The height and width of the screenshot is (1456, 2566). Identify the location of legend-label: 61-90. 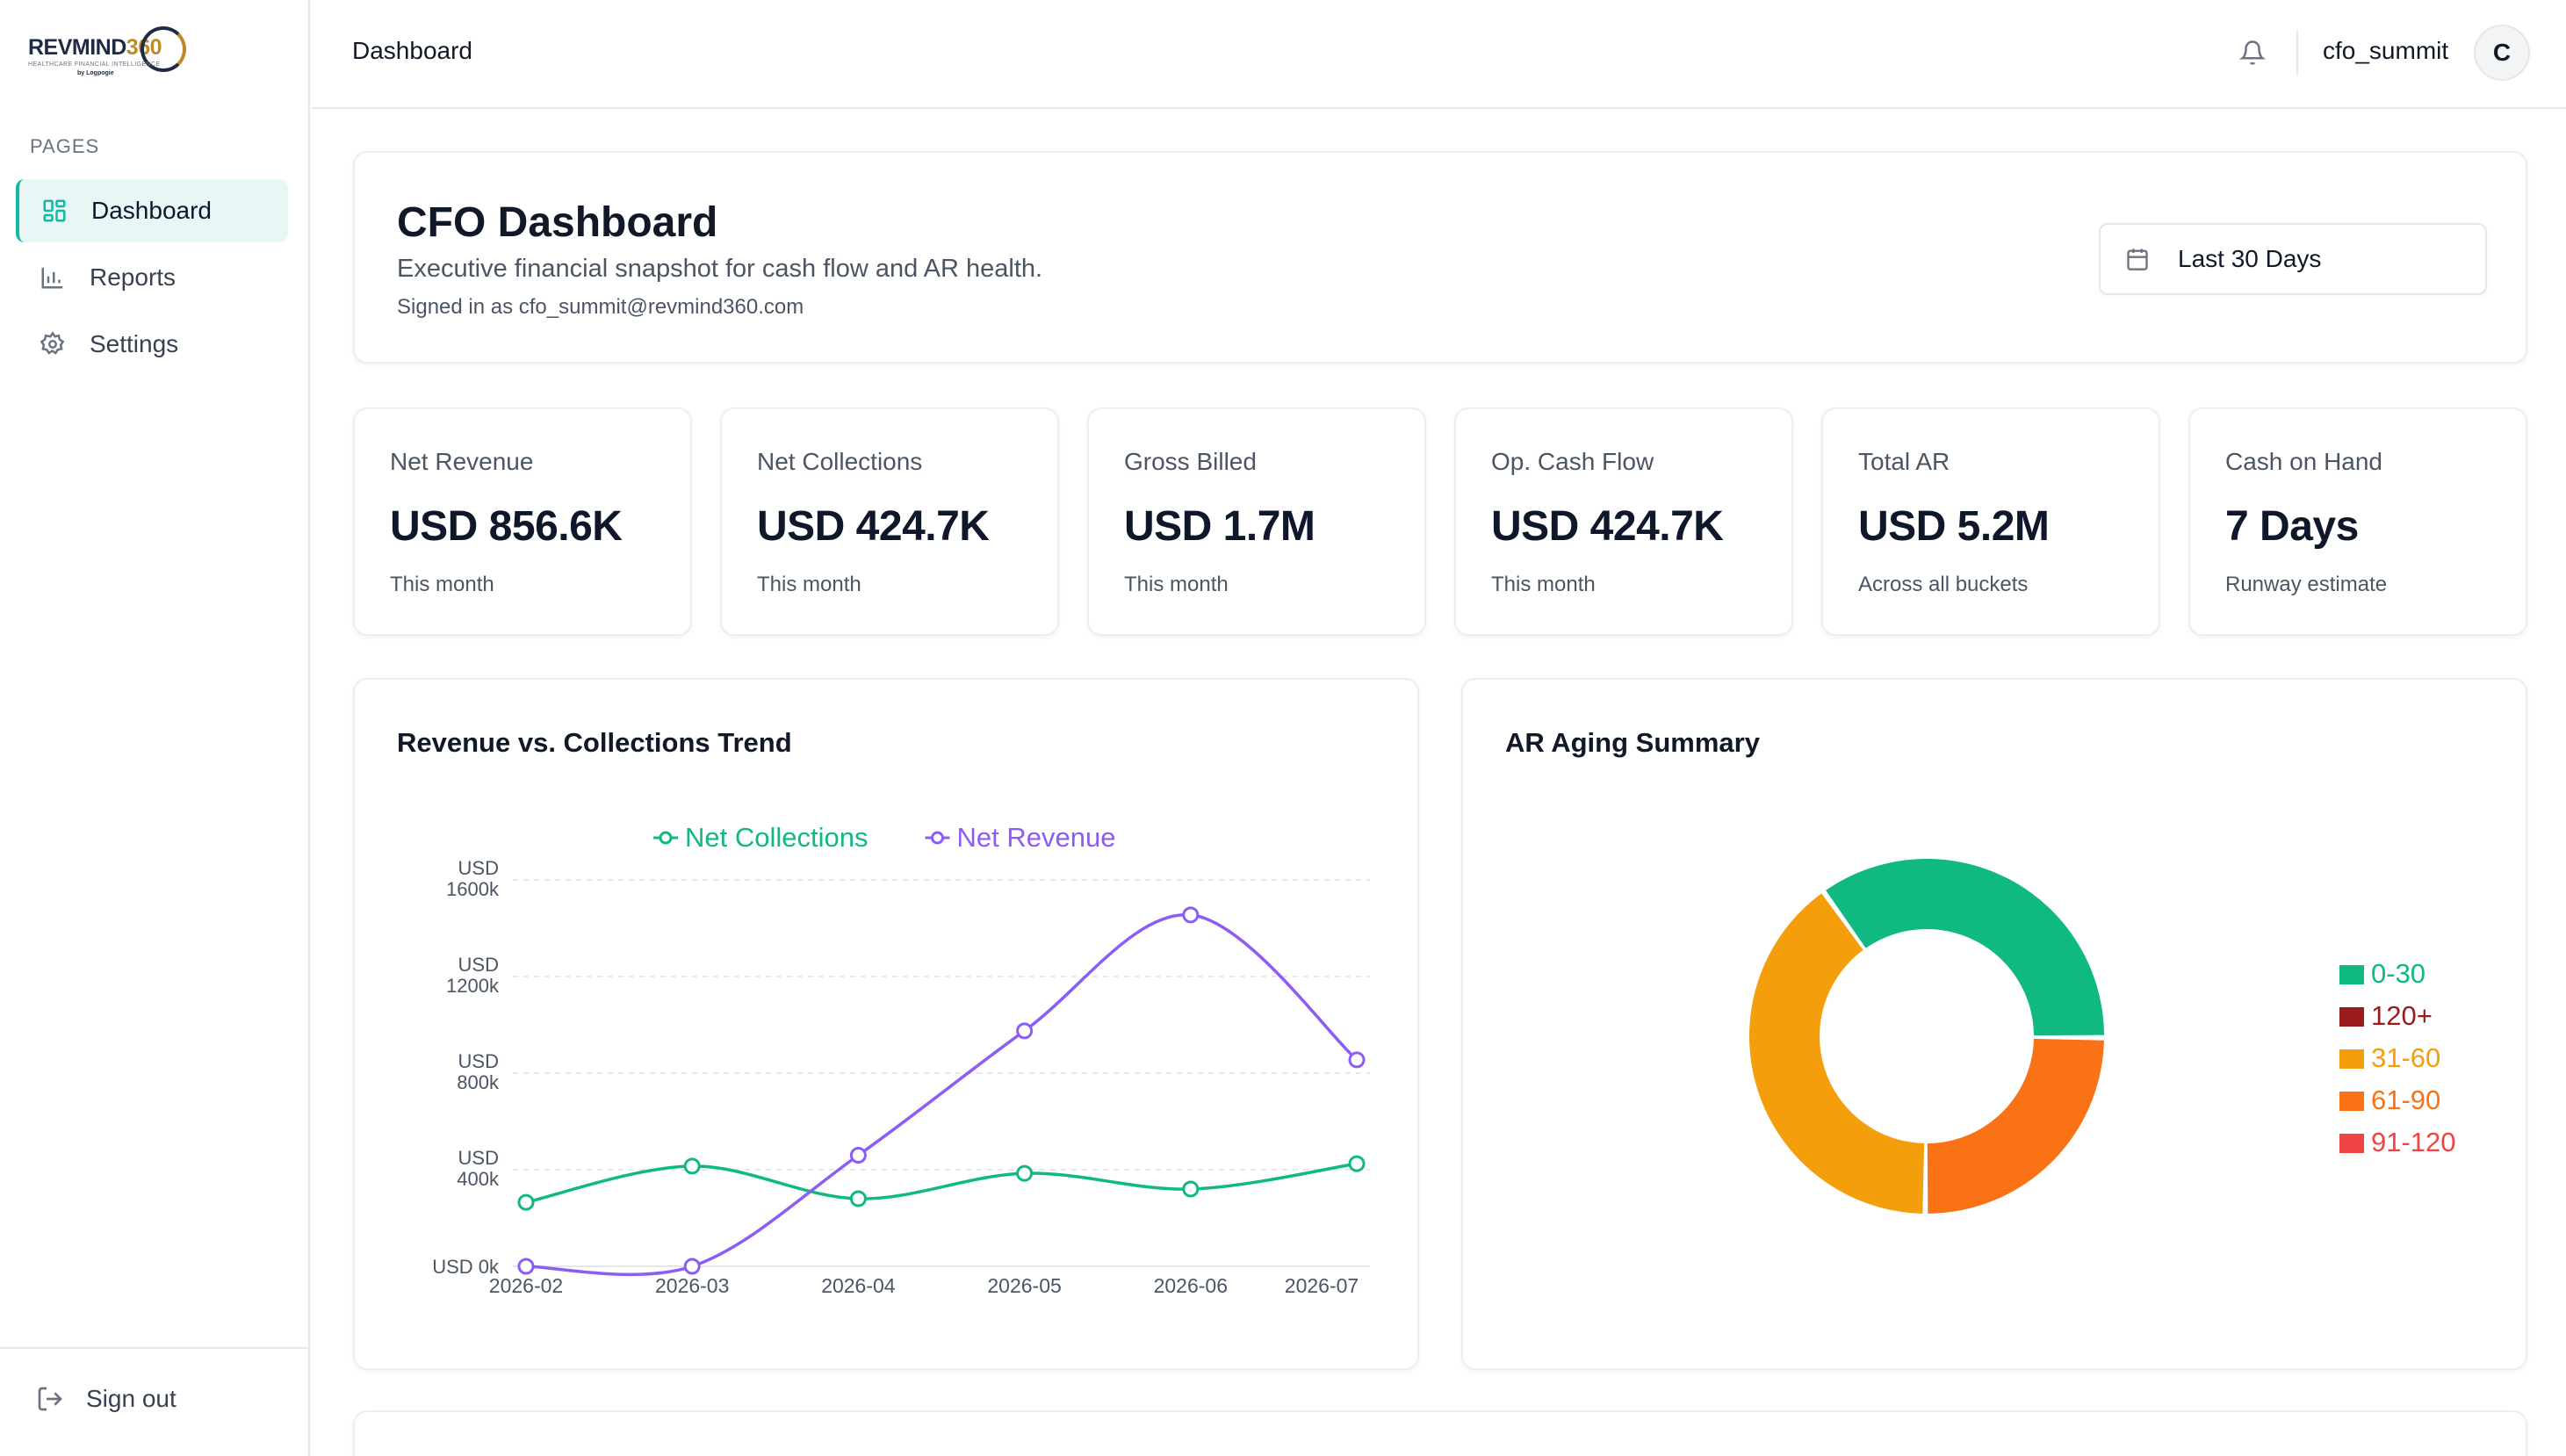
(2405, 1100).